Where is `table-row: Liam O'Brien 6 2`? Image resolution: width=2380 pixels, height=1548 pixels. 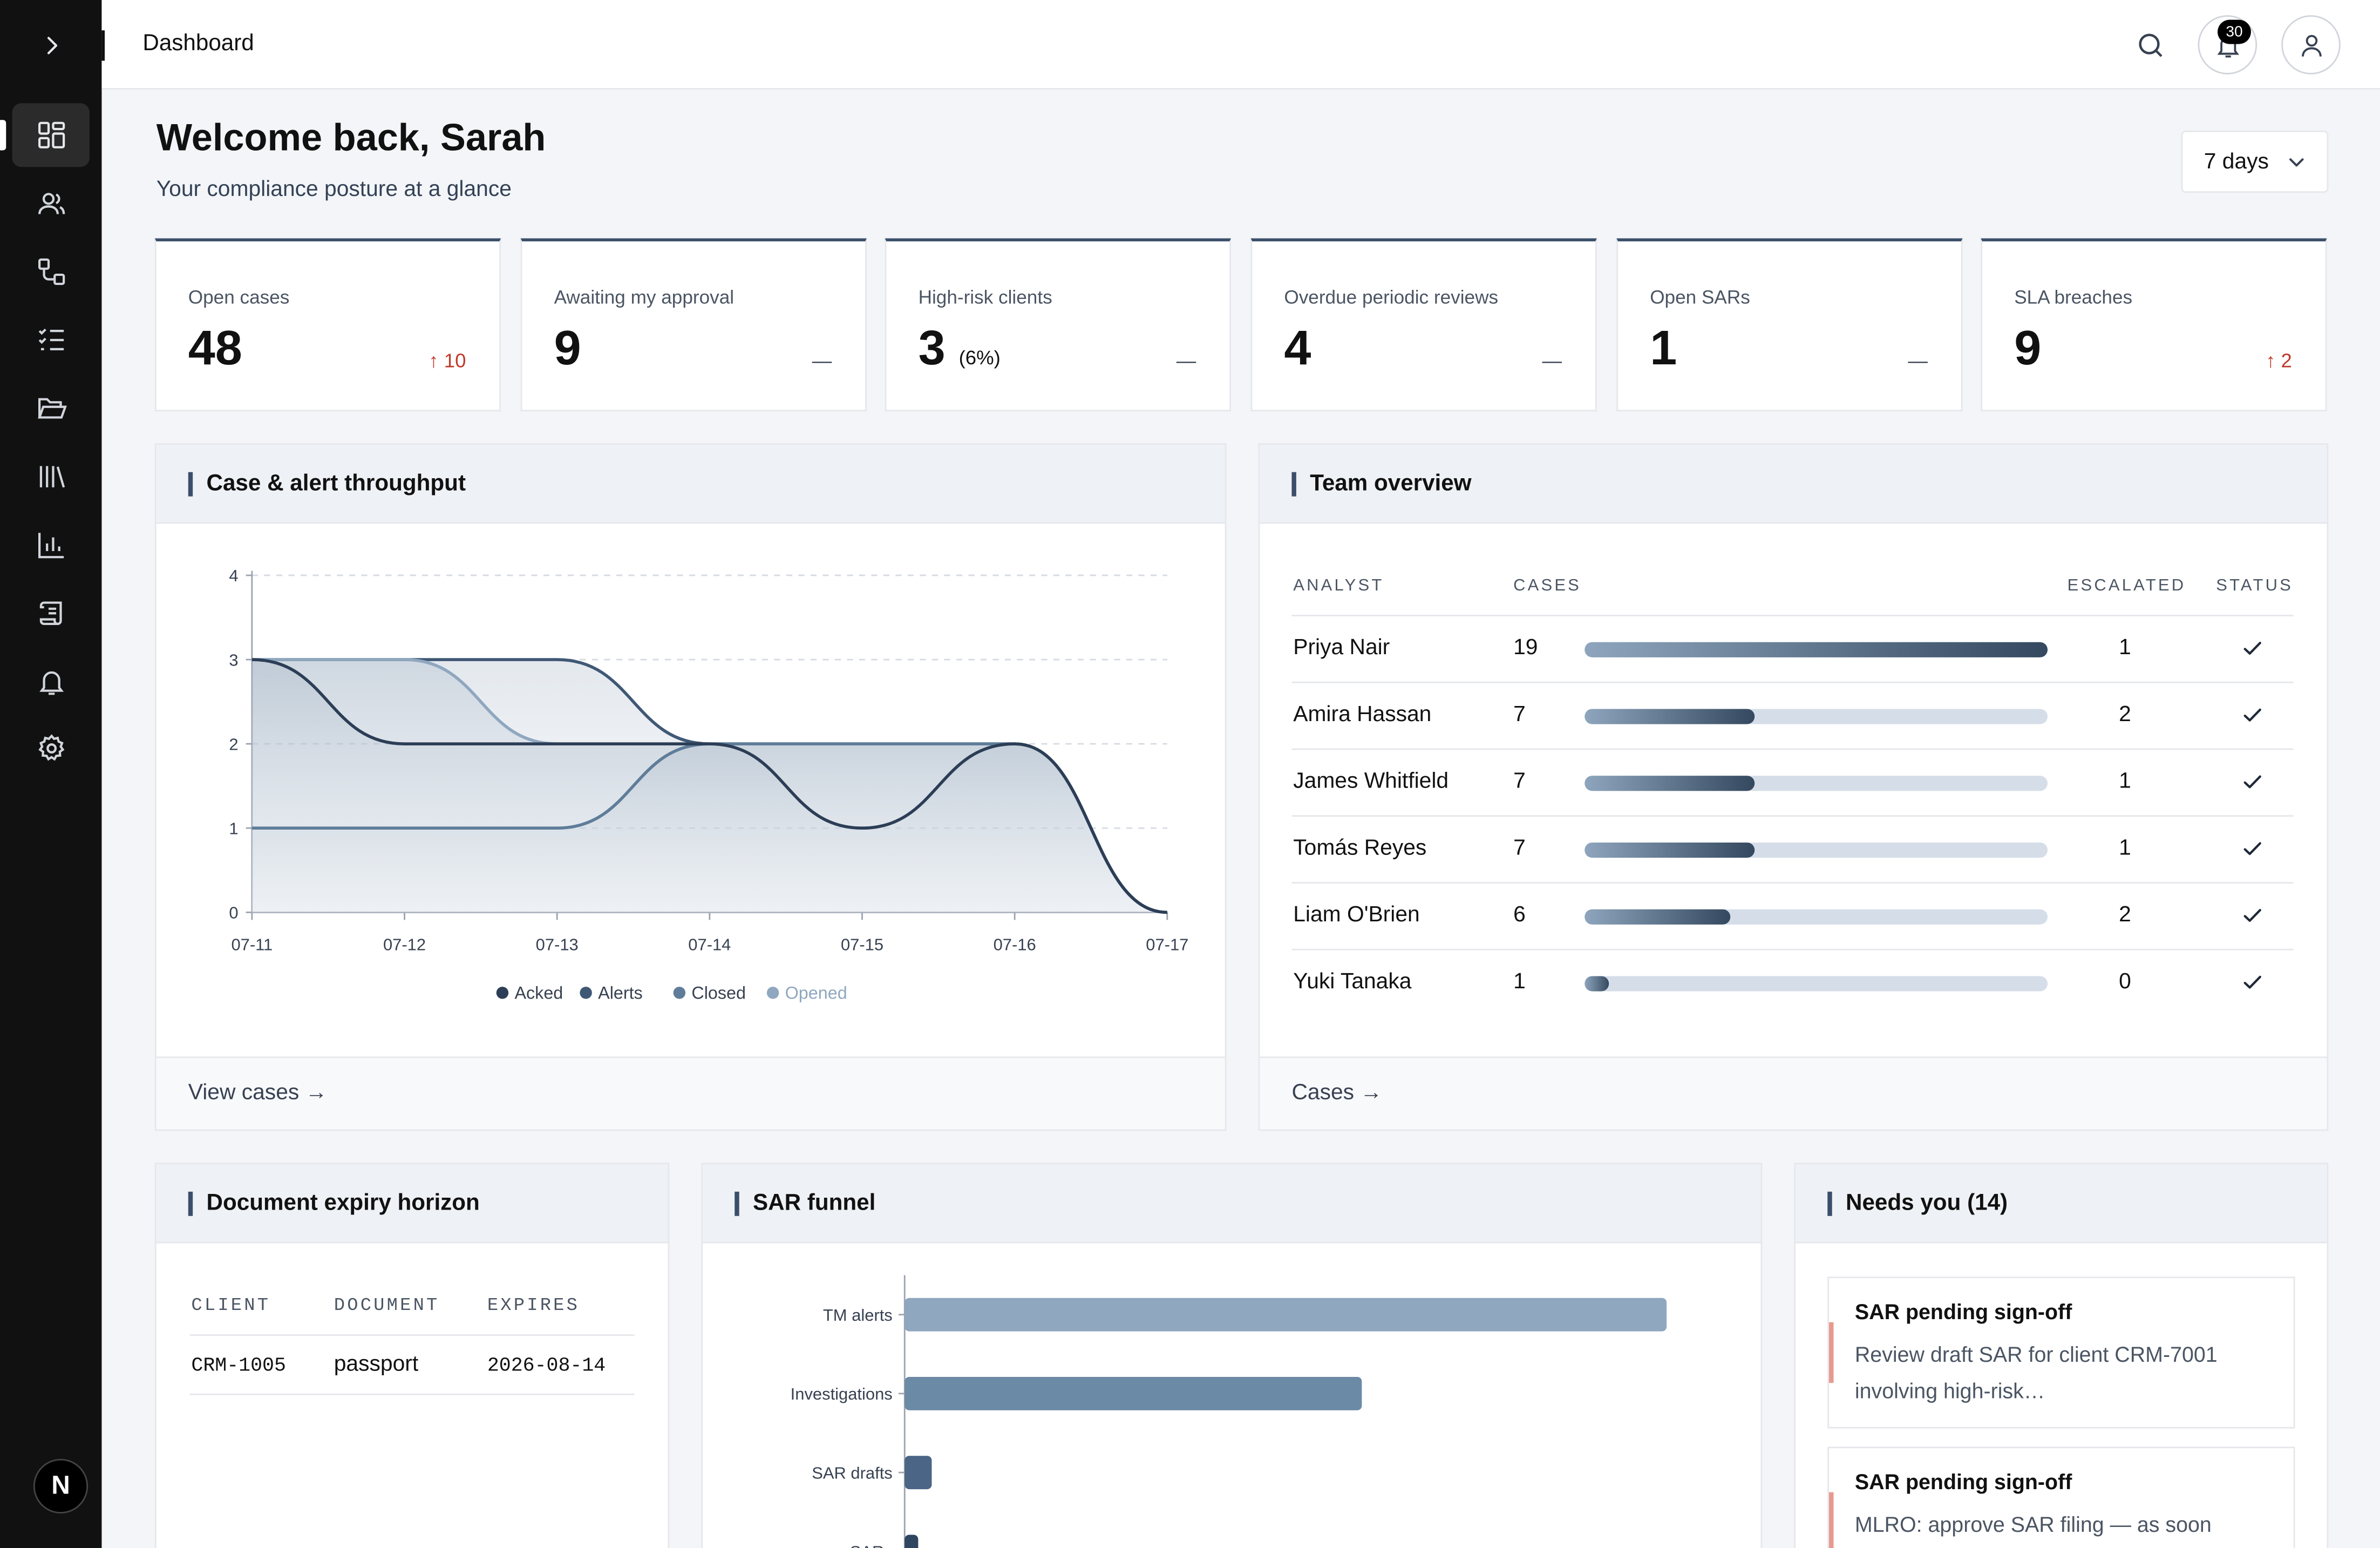
table-row: Liam O'Brien 6 2 is located at coordinates (1792, 915).